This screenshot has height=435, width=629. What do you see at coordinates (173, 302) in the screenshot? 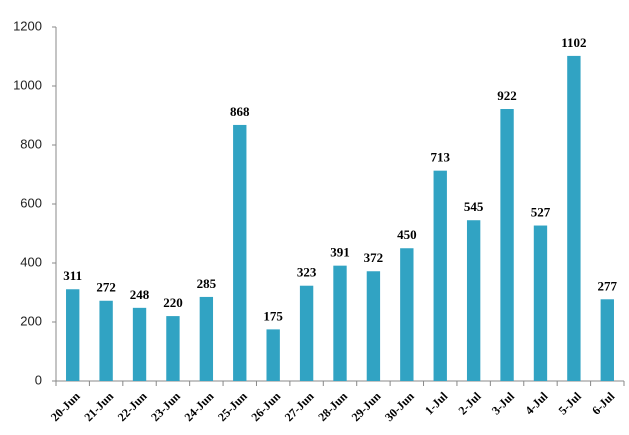
I see `value-label: 220` at bounding box center [173, 302].